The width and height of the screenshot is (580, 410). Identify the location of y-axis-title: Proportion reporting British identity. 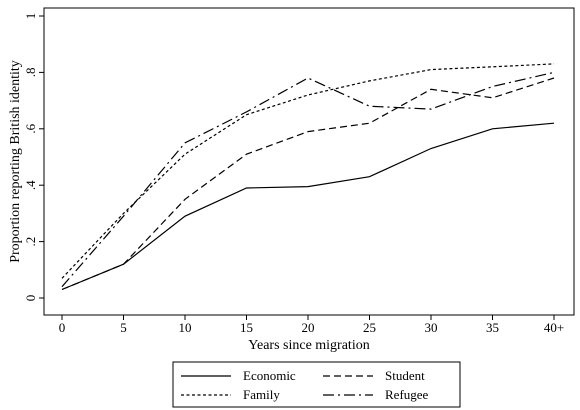
(15, 161).